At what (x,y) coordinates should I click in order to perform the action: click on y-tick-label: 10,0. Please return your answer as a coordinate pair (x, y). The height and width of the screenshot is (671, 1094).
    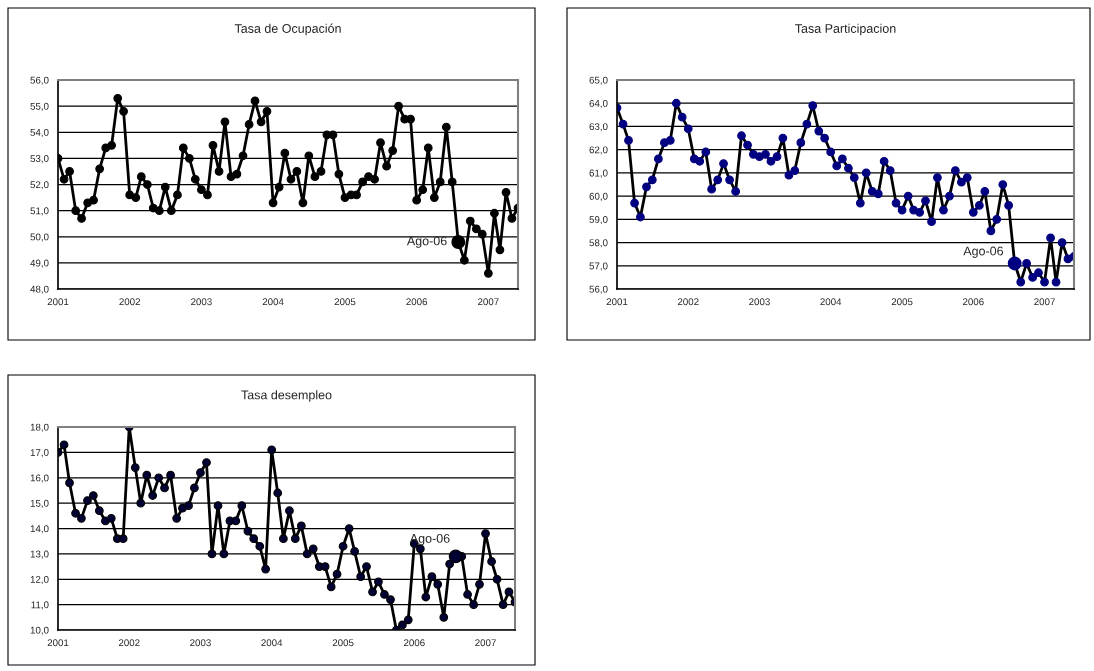
    Looking at the image, I should click on (39, 630).